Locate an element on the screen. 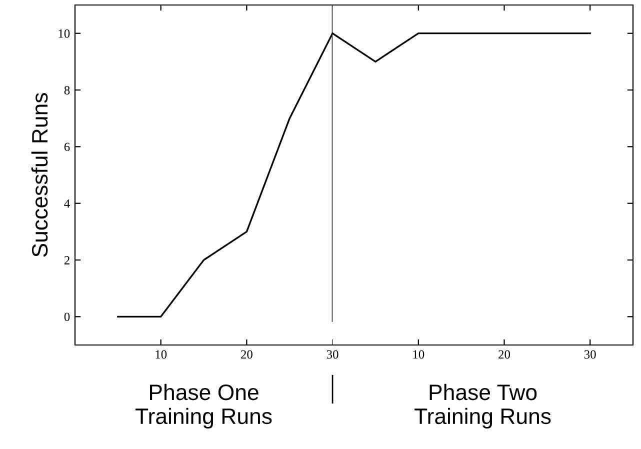  y-tick-label: 8 is located at coordinates (67, 90).